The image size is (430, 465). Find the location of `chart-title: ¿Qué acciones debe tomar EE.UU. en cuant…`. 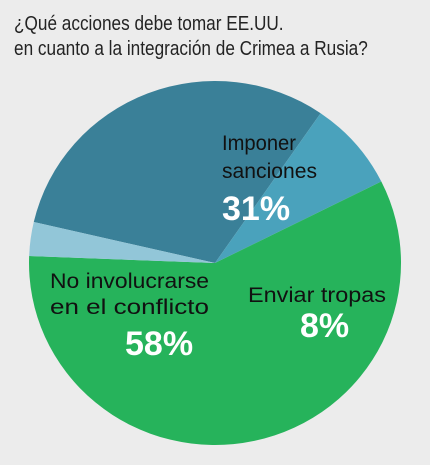

chart-title: ¿Qué acciones debe tomar EE.UU. en cuant… is located at coordinates (191, 37).